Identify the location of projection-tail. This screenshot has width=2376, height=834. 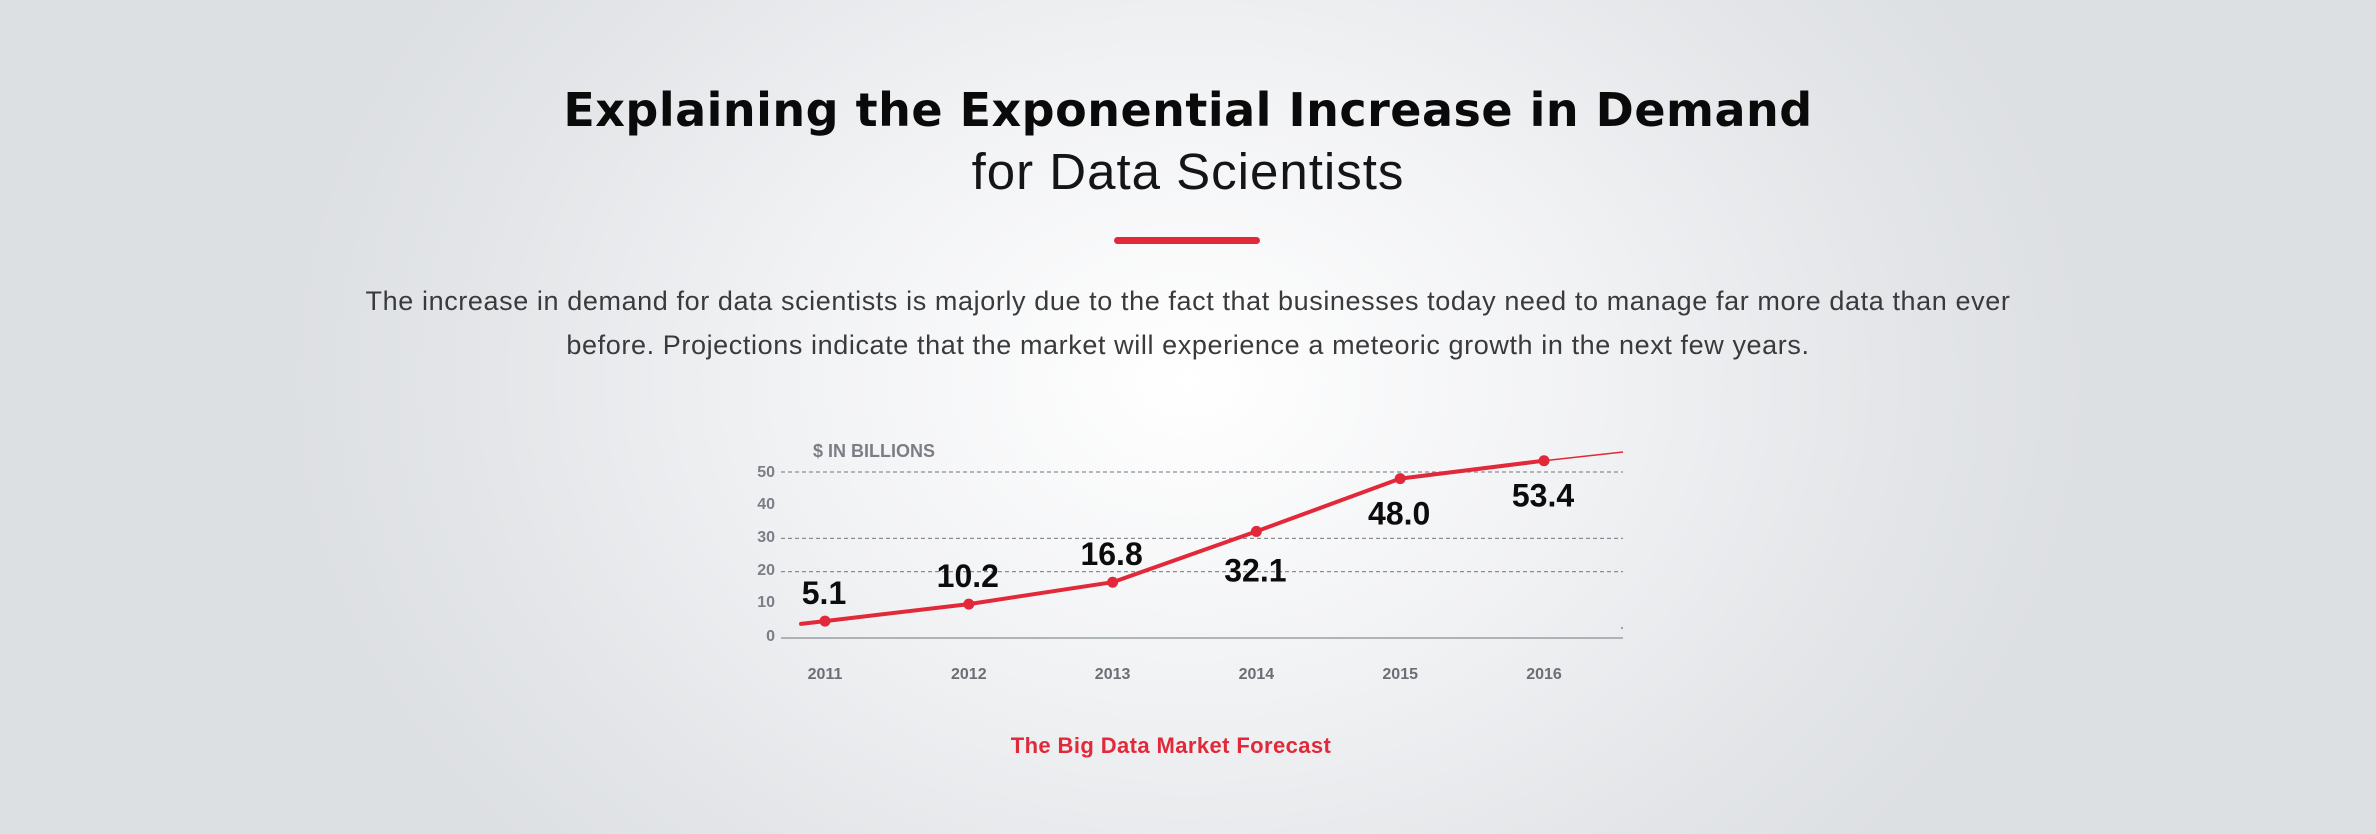
(1583, 456).